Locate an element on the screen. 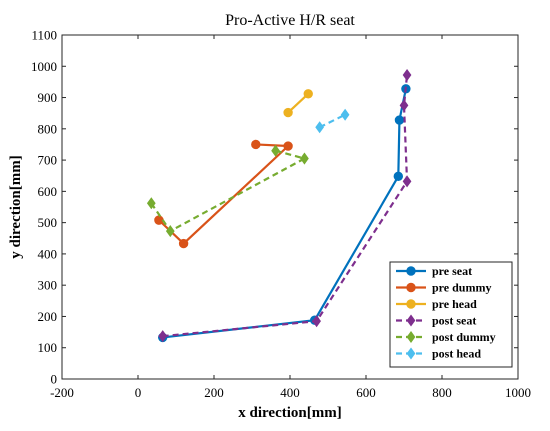 The image size is (550, 431). legend-label-pre-dummy: pre dummy is located at coordinates (461, 288).